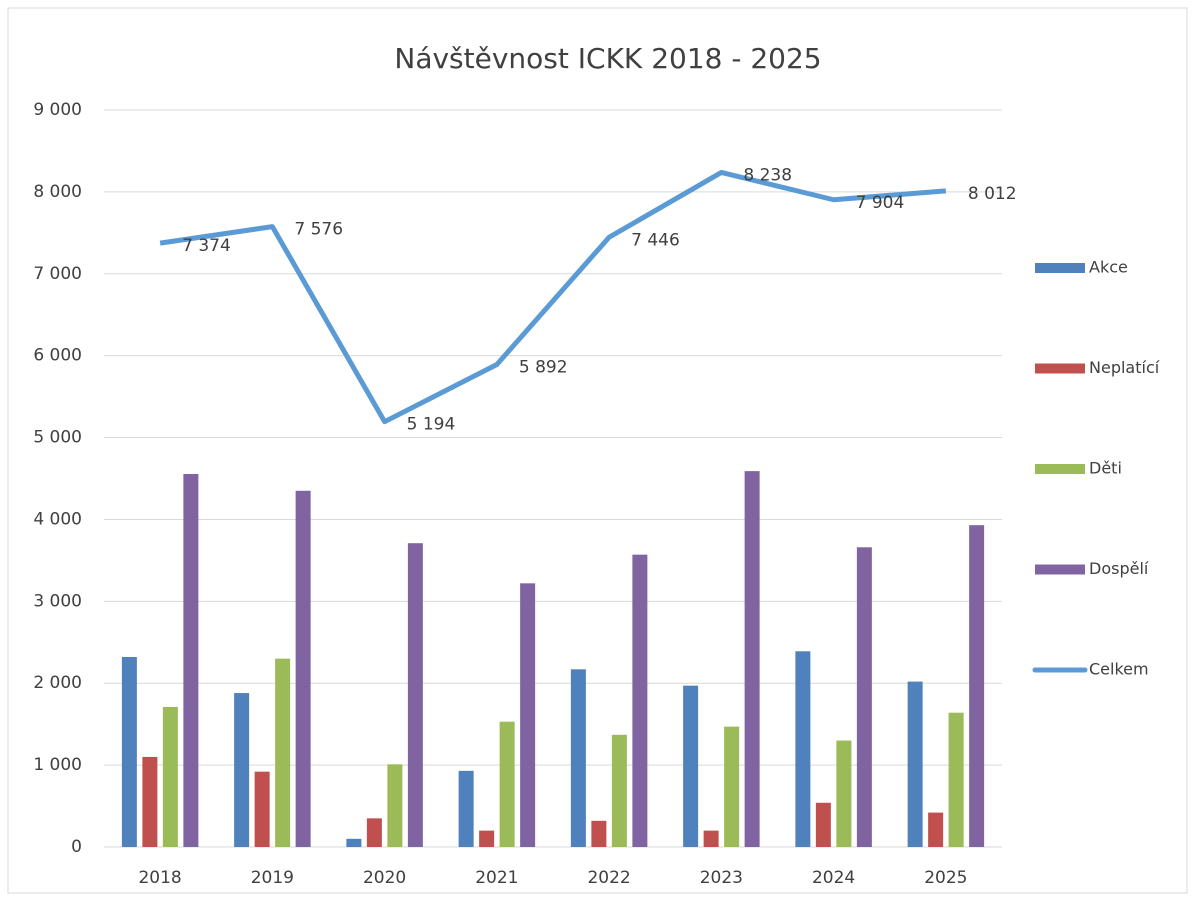  What do you see at coordinates (431, 425) in the screenshot?
I see `data-label: 5 194` at bounding box center [431, 425].